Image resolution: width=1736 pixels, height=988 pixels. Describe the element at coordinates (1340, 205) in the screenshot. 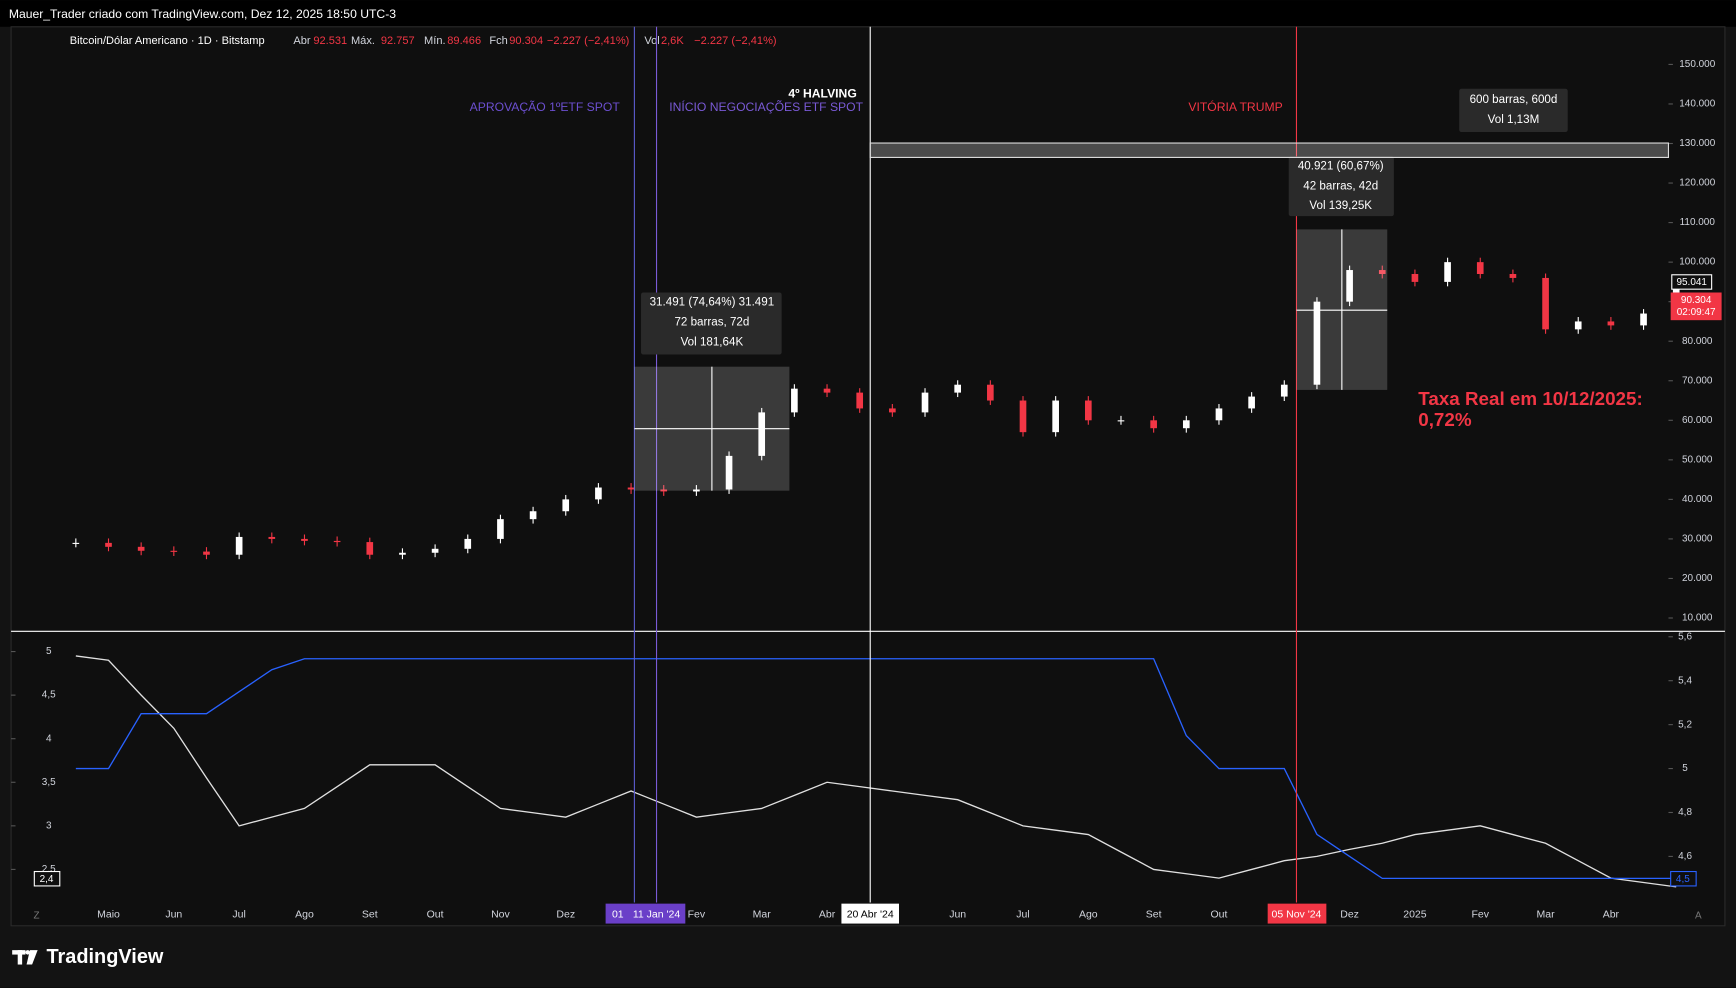

I see `measure-text: Vol 139,25K` at that location.